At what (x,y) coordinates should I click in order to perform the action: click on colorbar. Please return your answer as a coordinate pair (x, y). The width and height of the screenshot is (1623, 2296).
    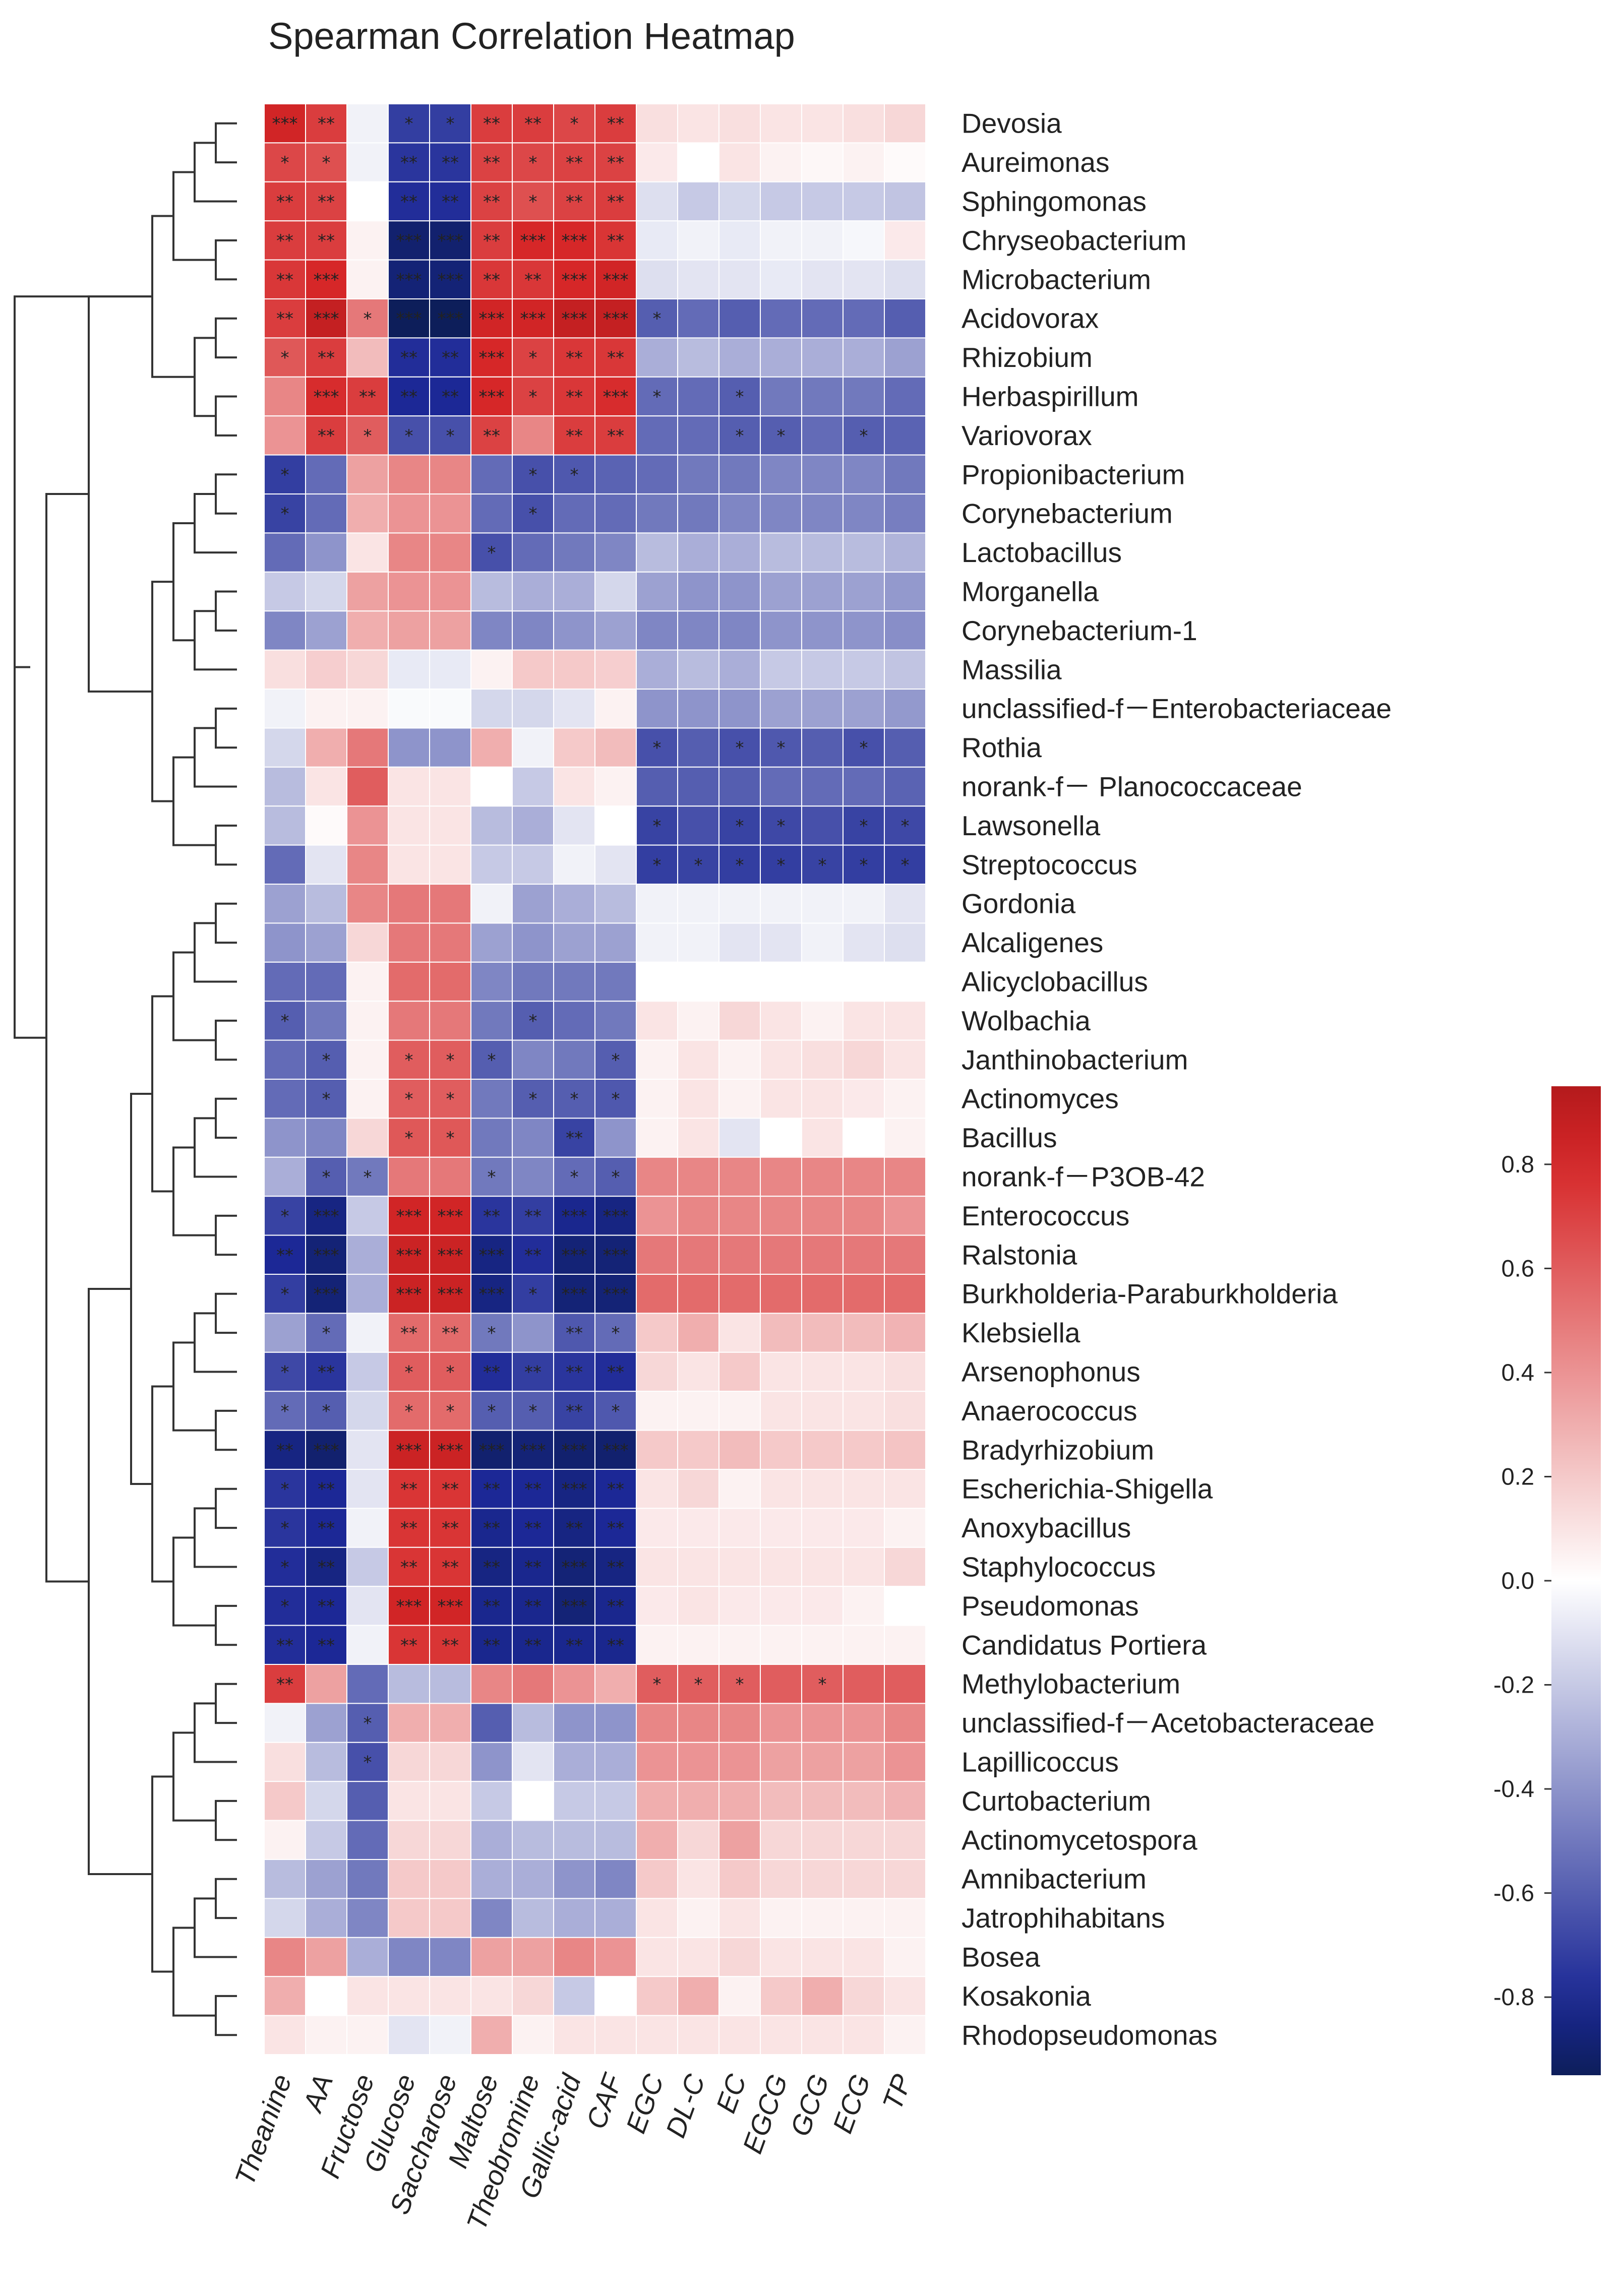
    Looking at the image, I should click on (1576, 1580).